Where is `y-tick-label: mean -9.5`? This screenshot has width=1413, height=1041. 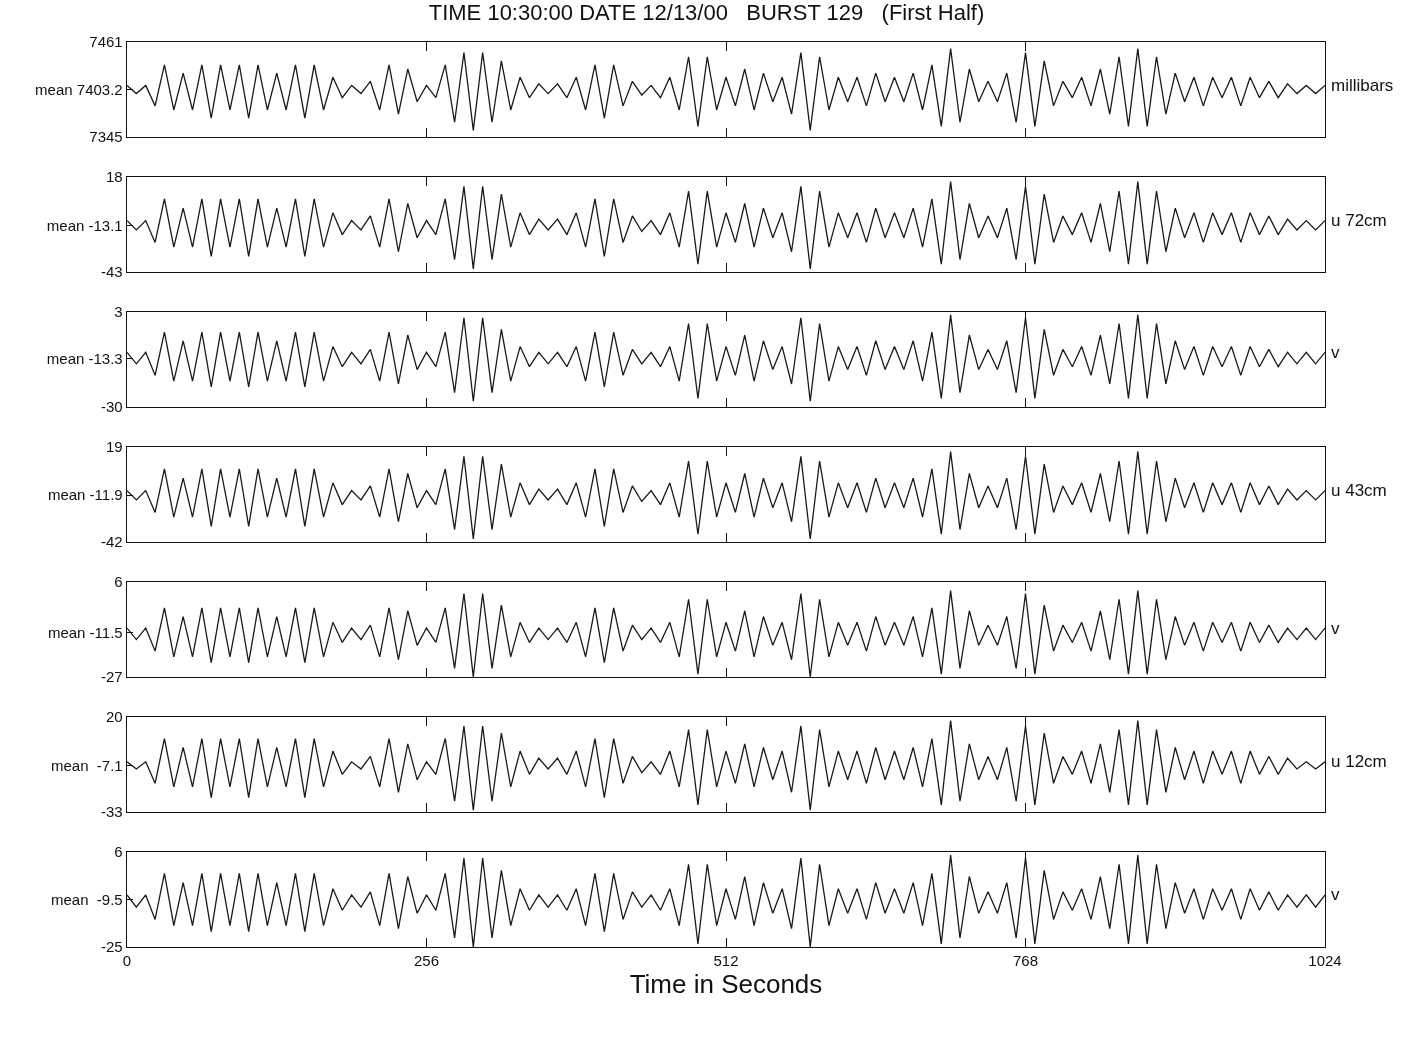 y-tick-label: mean -9.5 is located at coordinates (86, 899).